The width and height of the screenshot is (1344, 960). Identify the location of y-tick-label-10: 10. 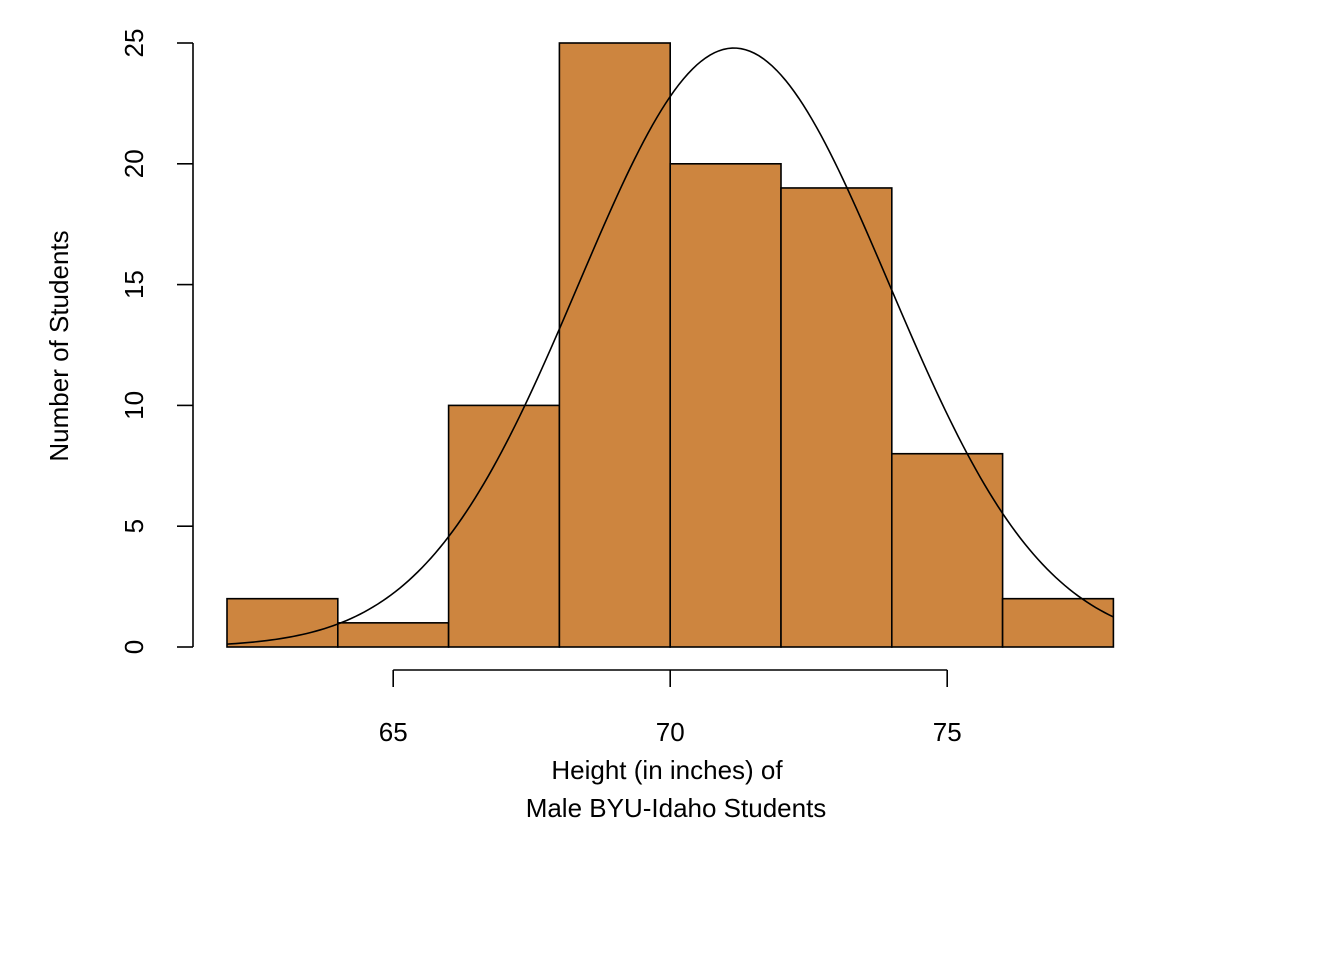
(134, 405).